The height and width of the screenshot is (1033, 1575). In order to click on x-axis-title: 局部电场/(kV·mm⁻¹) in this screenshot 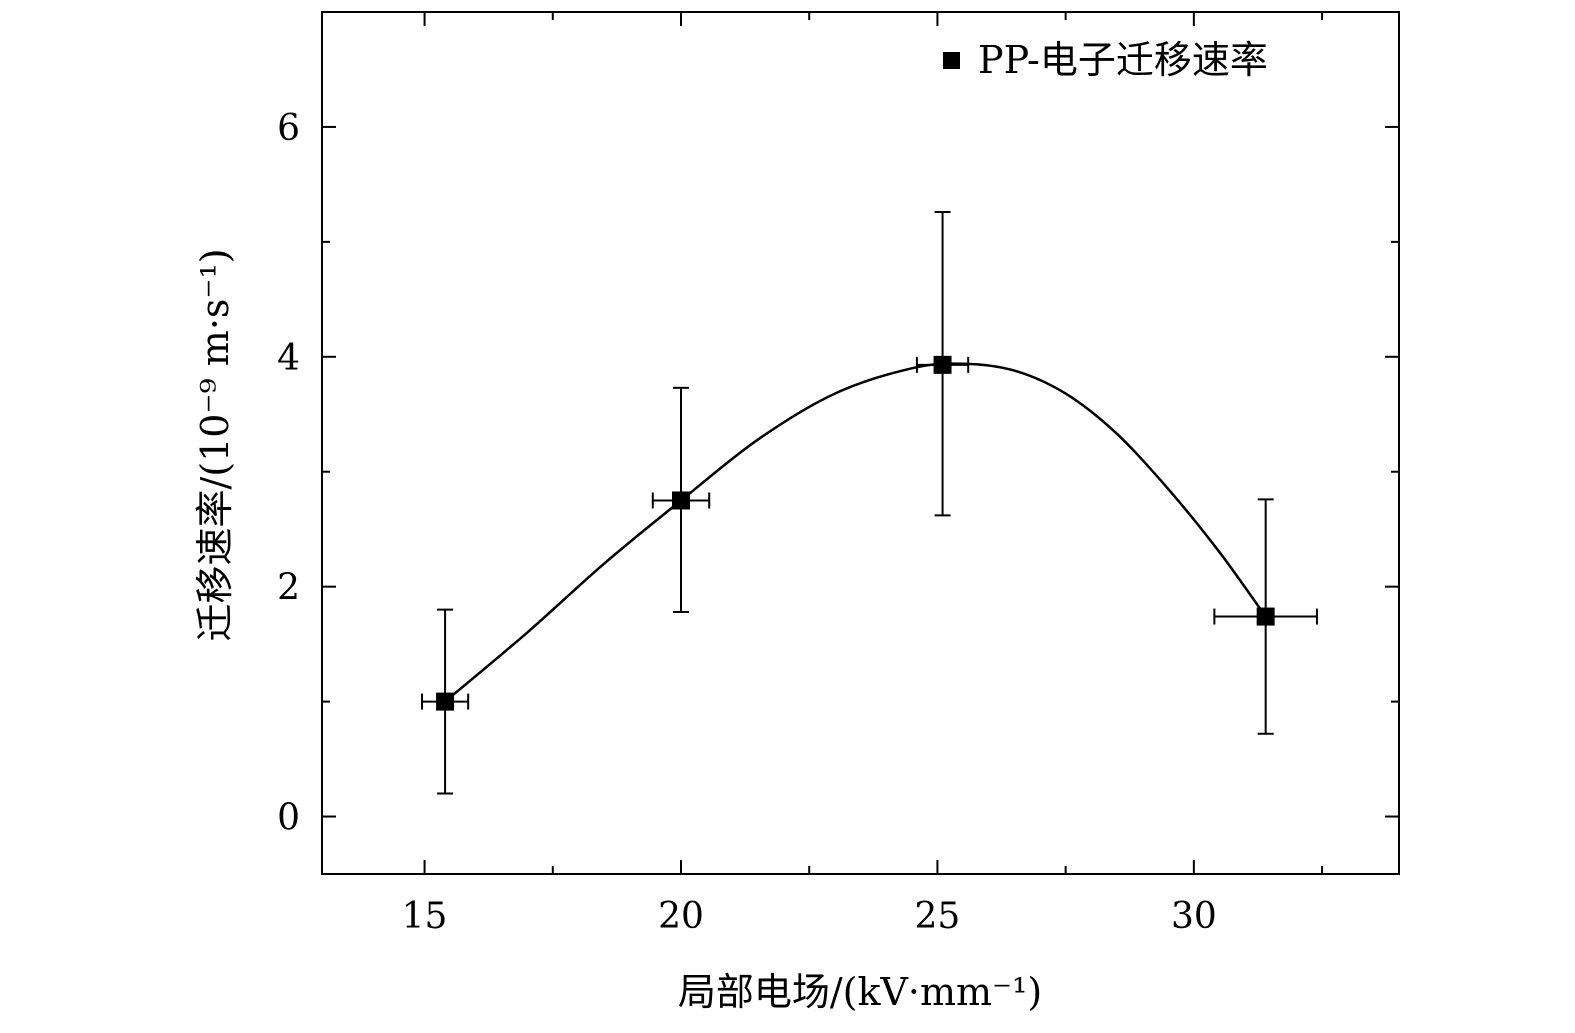, I will do `click(860, 992)`.